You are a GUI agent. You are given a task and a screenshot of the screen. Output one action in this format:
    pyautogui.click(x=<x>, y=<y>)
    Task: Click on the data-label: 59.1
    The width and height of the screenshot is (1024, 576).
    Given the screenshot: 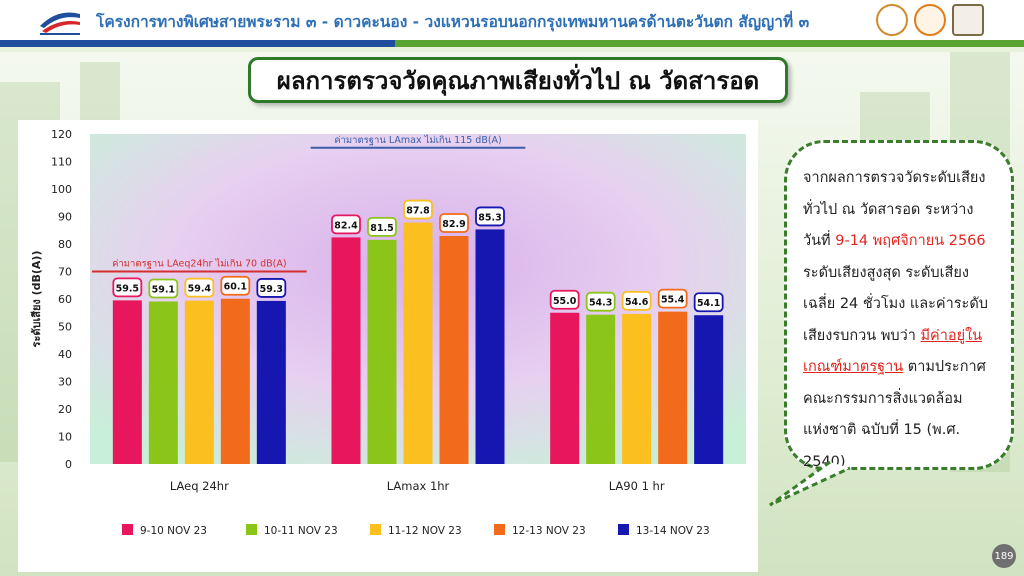 What is the action you would take?
    pyautogui.click(x=163, y=289)
    